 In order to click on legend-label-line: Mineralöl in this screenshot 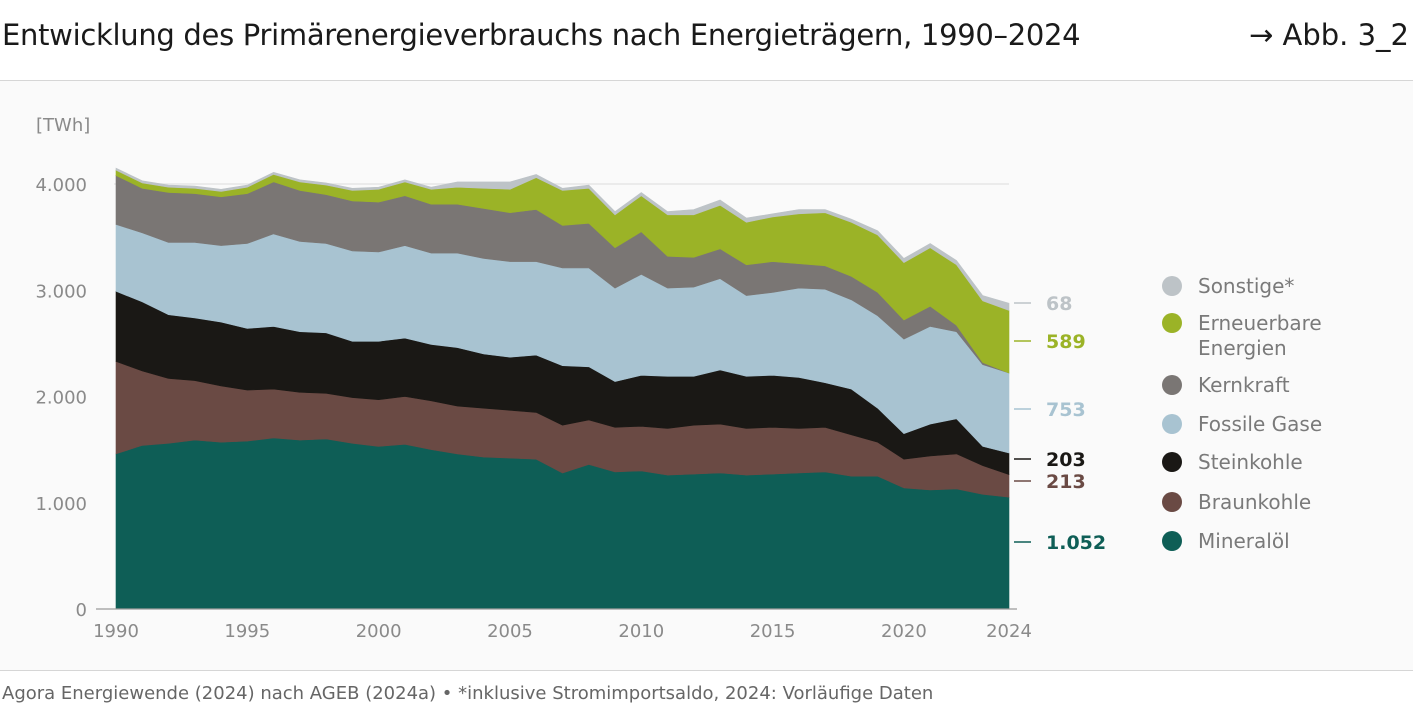, I will do `click(1244, 541)`.